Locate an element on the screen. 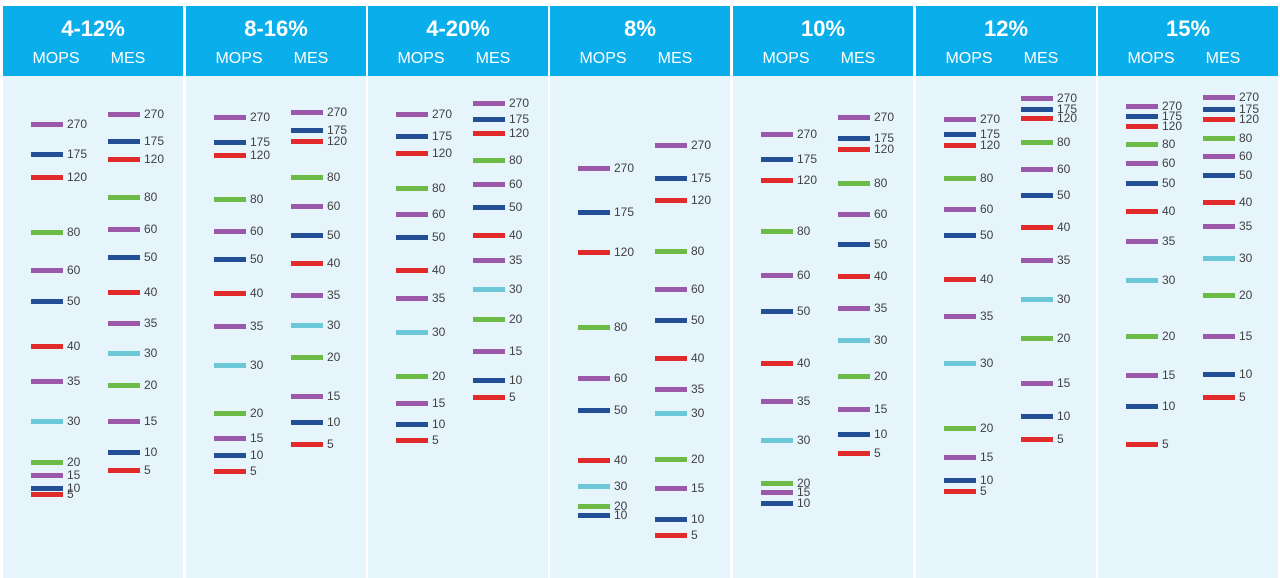  gel-panel-header: 8% MOPS MES is located at coordinates (640, 41).